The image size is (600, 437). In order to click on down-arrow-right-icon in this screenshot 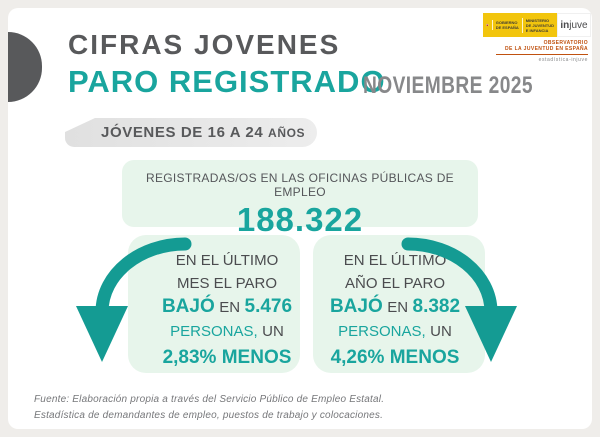, I will do `click(459, 299)`.